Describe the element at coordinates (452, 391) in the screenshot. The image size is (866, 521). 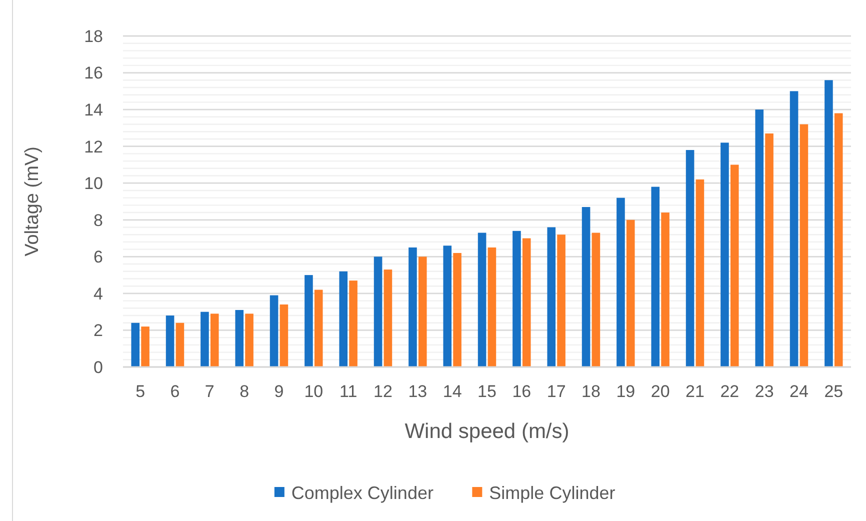
I see `x-tick-label: 14` at that location.